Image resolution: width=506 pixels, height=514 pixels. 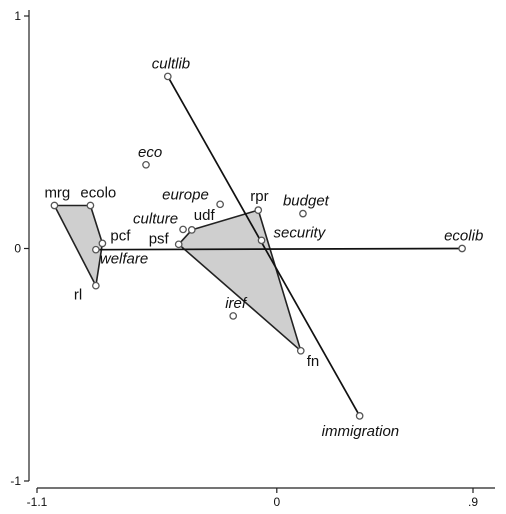 I want to click on label-eco: eco, so click(x=150, y=152).